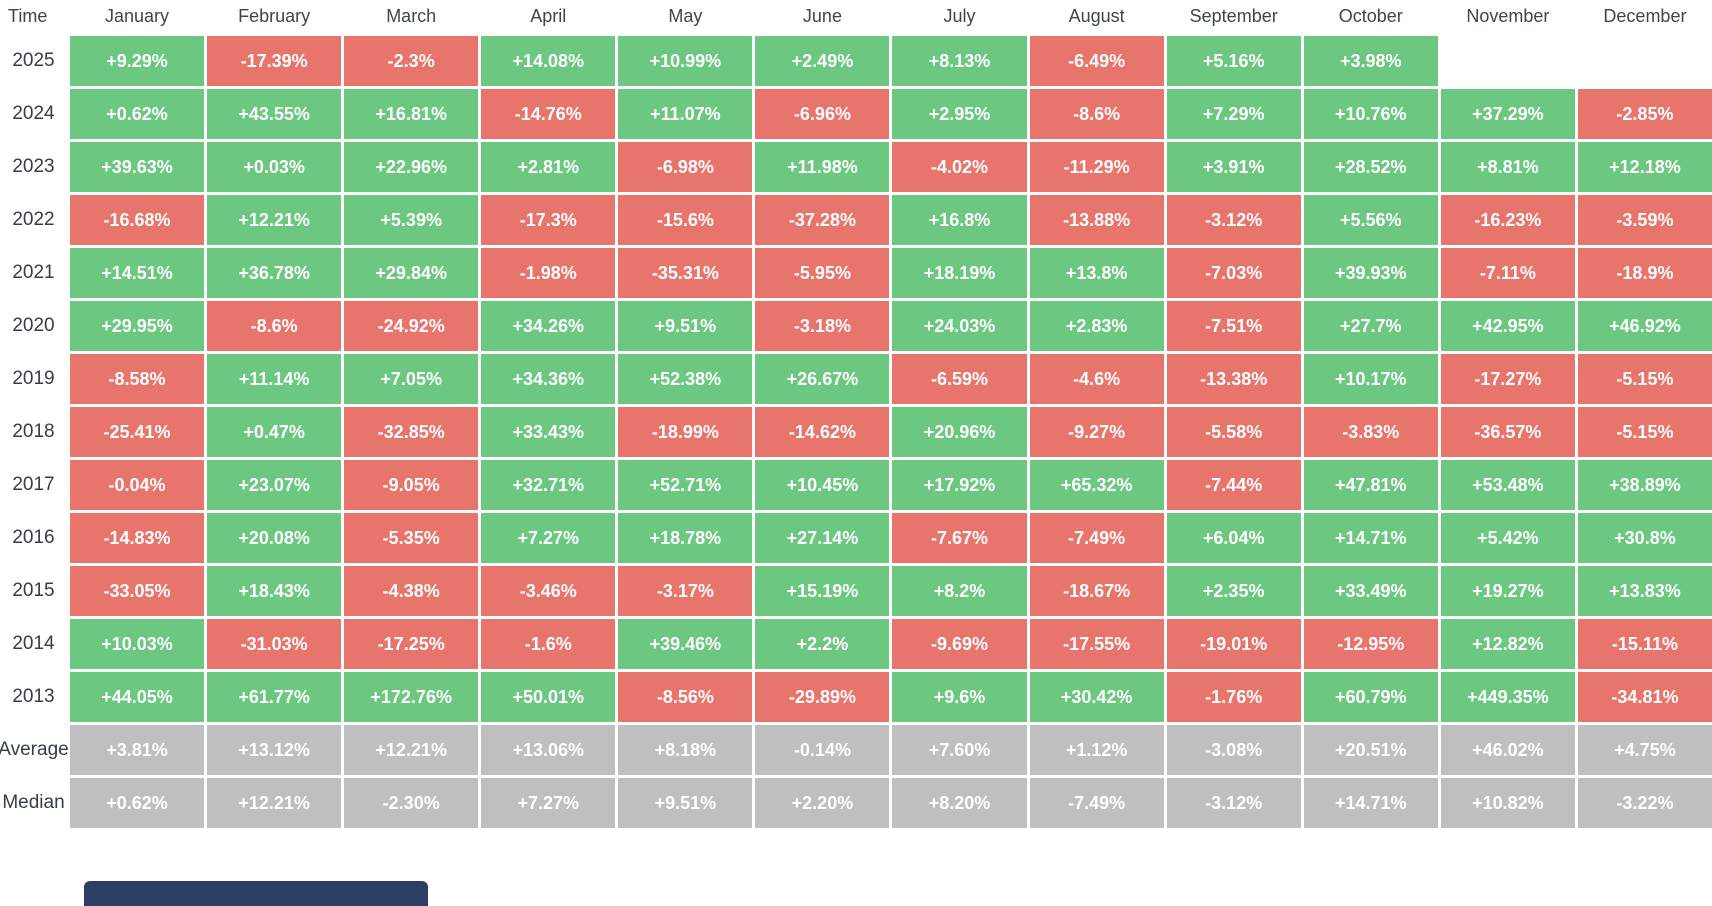  What do you see at coordinates (1370, 803) in the screenshot?
I see `heatmap-cell: +14.71%` at bounding box center [1370, 803].